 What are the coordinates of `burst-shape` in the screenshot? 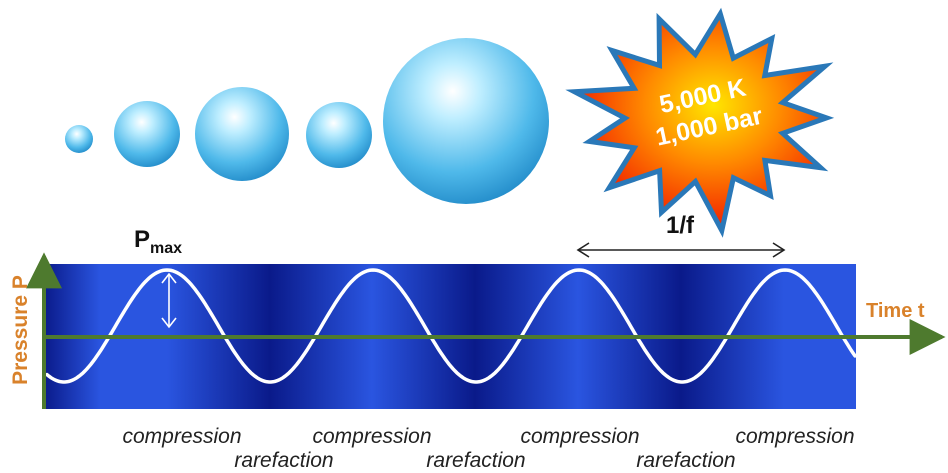 It's located at (700, 122).